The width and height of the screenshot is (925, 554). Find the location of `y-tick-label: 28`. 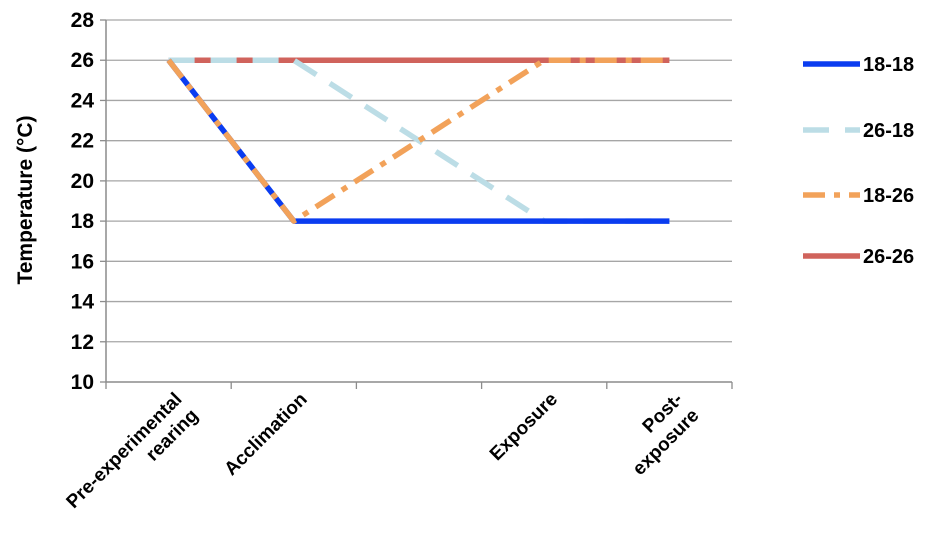

y-tick-label: 28 is located at coordinates (83, 20).